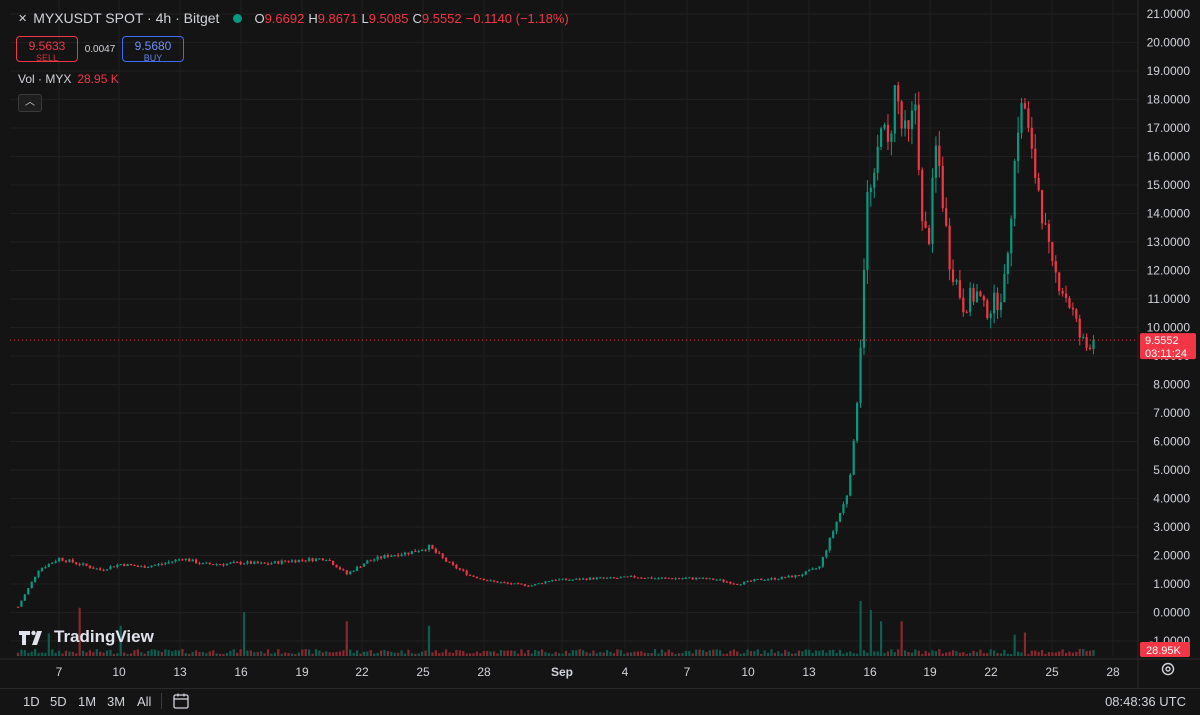 The height and width of the screenshot is (715, 1200). Describe the element at coordinates (87, 701) in the screenshot. I see `timeframe-1m: 1M` at that location.